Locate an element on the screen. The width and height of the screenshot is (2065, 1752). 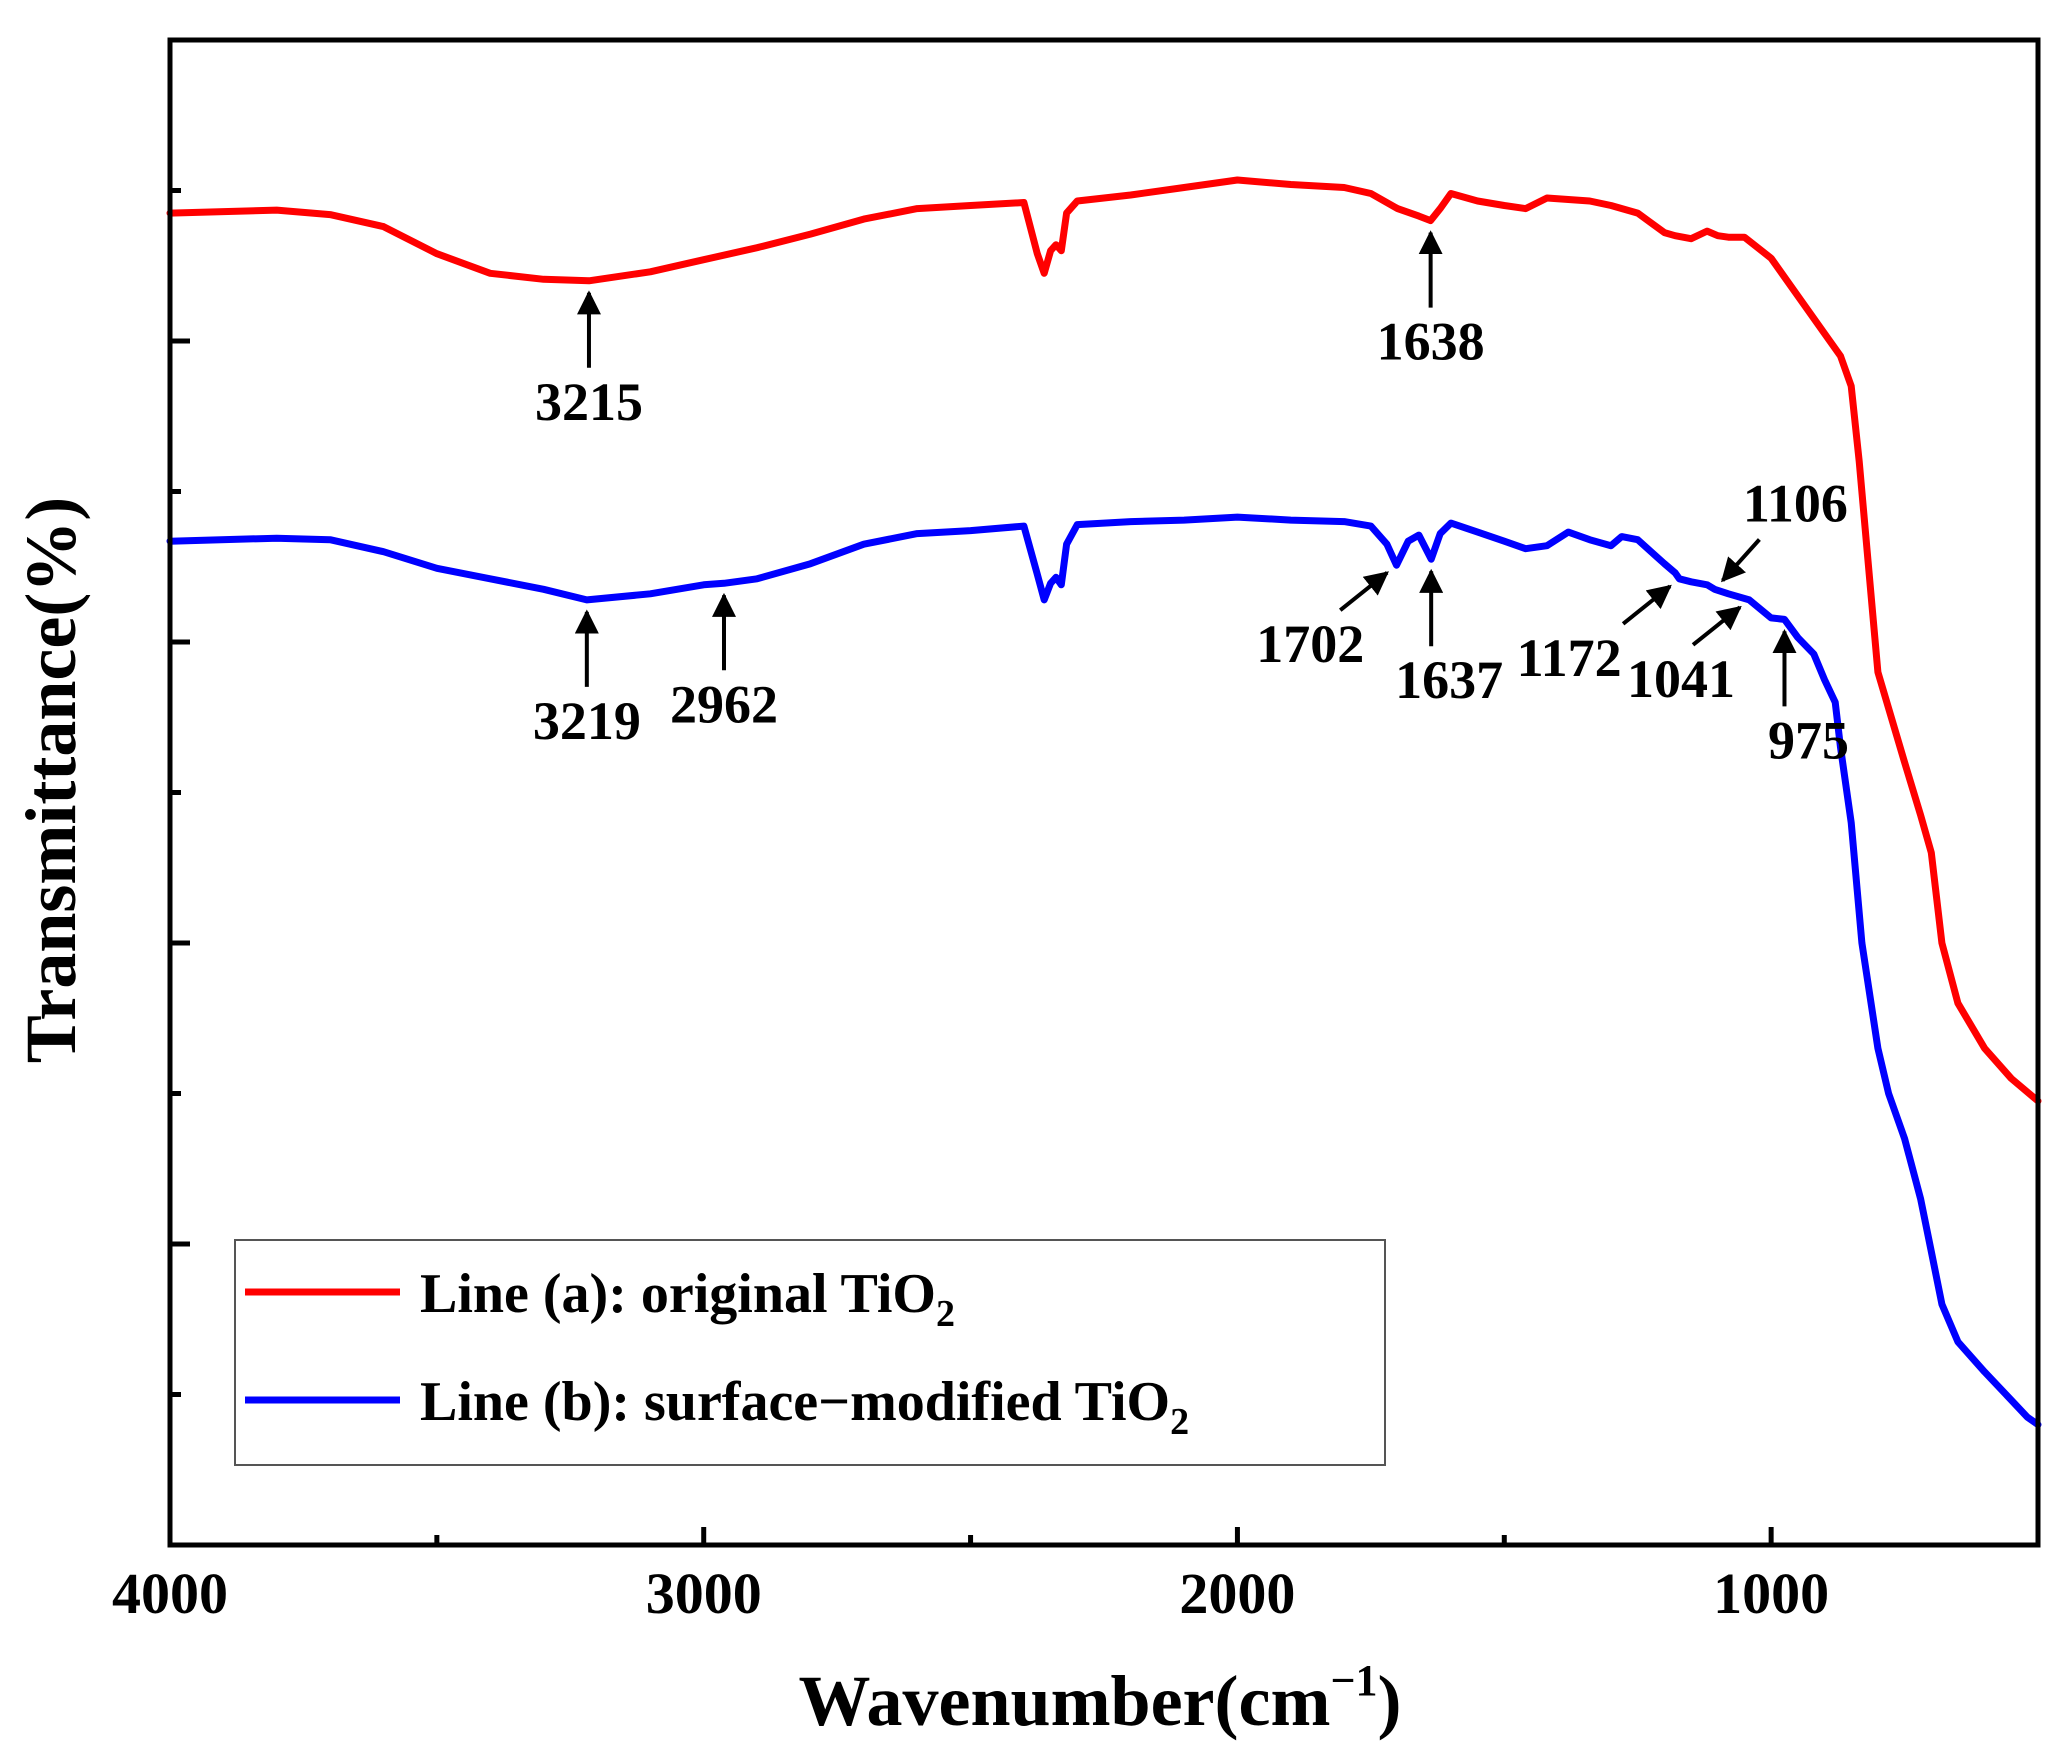
annotation-label-1106: 1106 is located at coordinates (1795, 504).